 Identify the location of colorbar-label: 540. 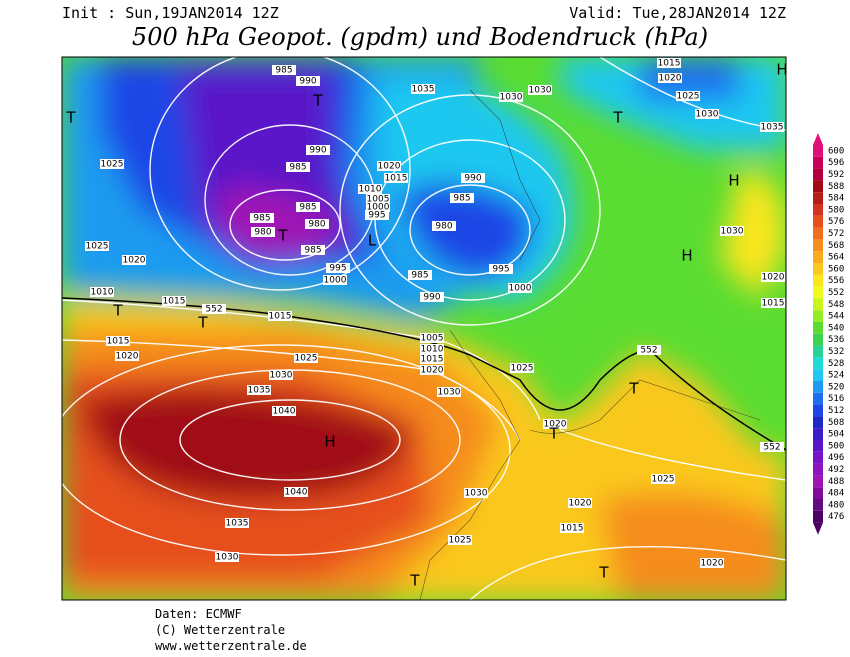
(836, 328).